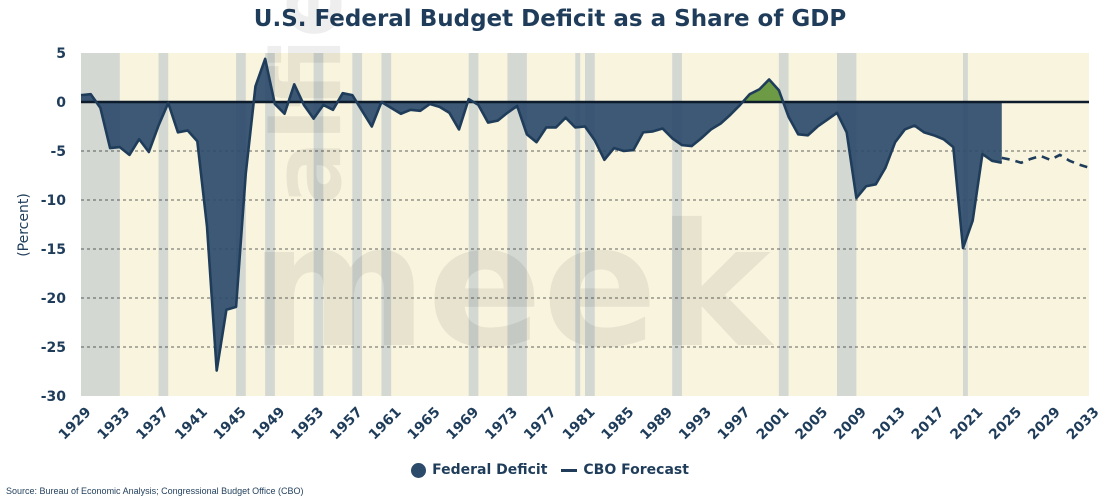  I want to click on x-tick-label: 1965, so click(424, 423).